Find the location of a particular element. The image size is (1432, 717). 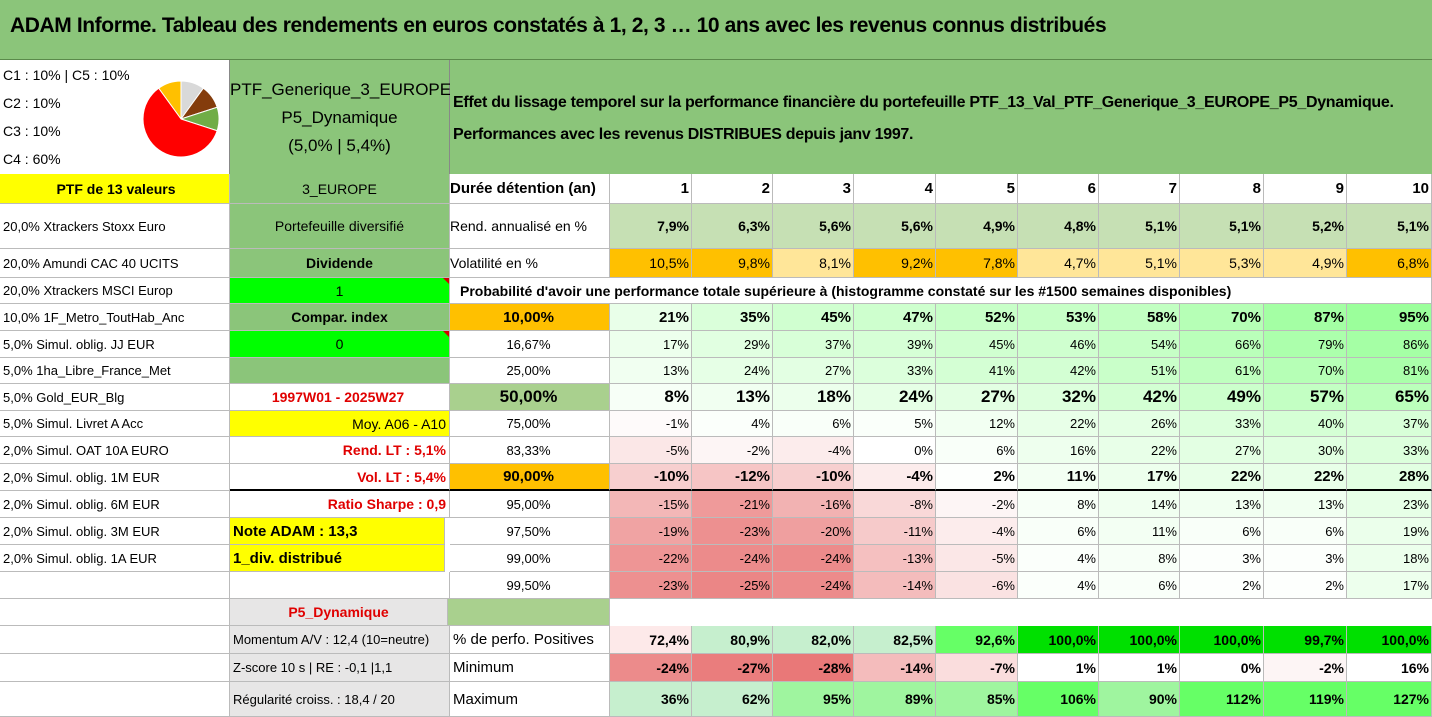

vol-value: 4,9% is located at coordinates (1305, 263).